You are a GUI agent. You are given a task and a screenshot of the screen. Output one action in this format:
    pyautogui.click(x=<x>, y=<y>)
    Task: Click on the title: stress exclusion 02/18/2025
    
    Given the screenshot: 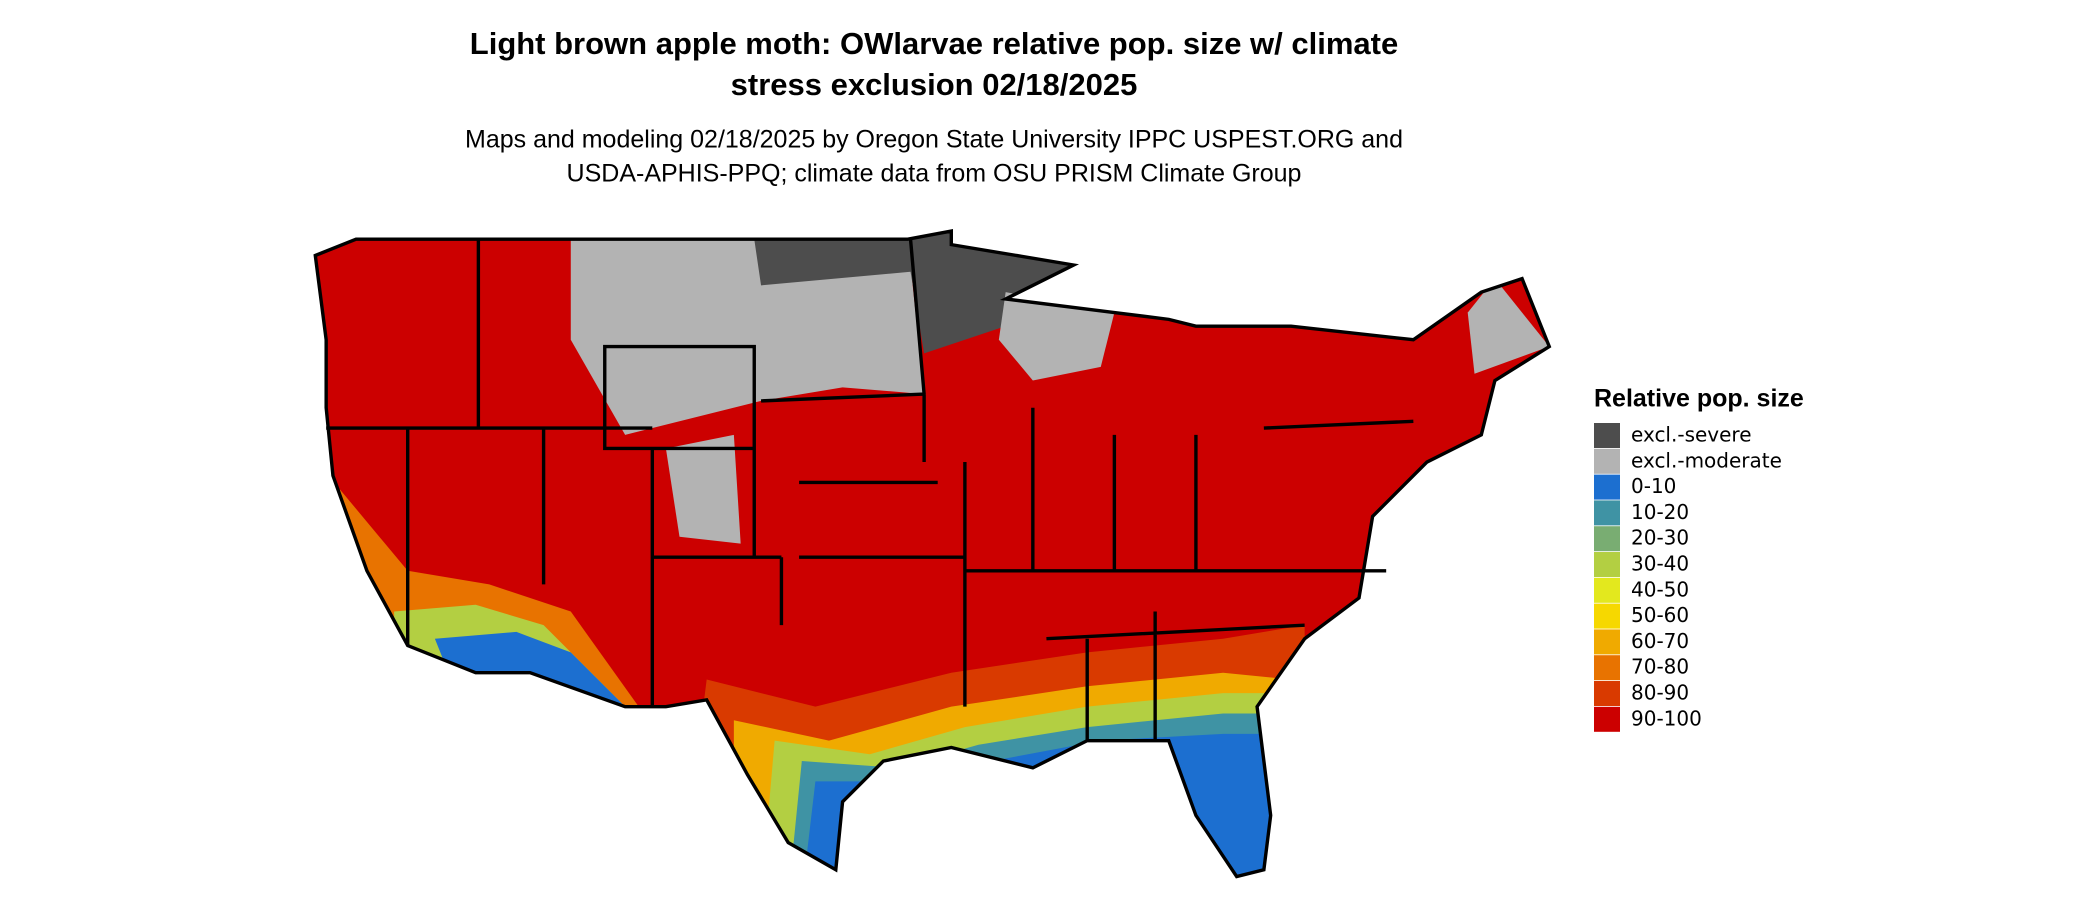 What is the action you would take?
    pyautogui.click(x=934, y=84)
    